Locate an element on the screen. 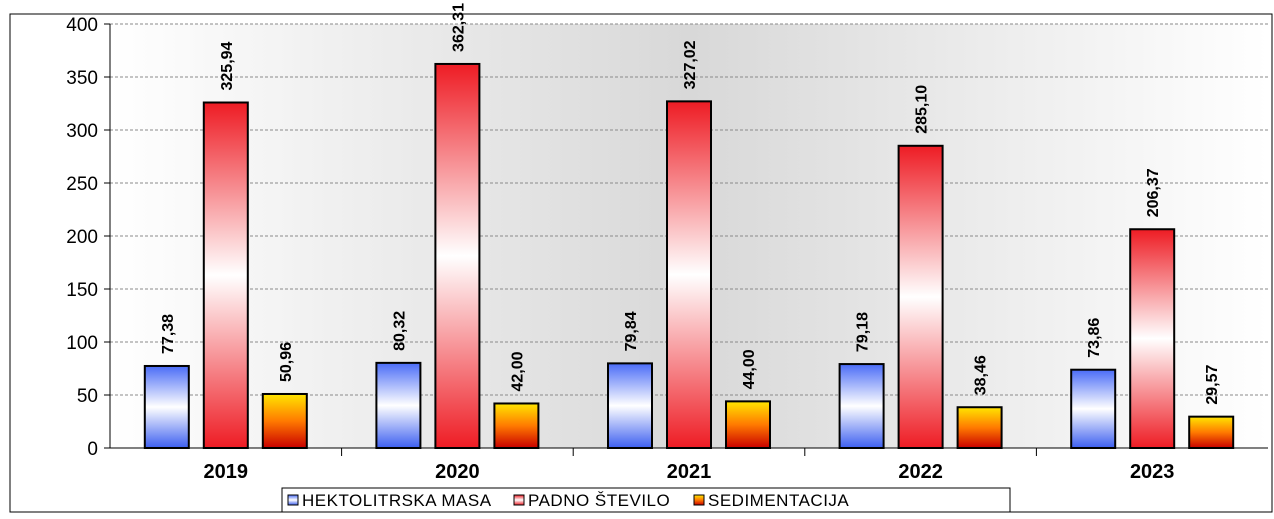  x-category-label: 2022 is located at coordinates (920, 472).